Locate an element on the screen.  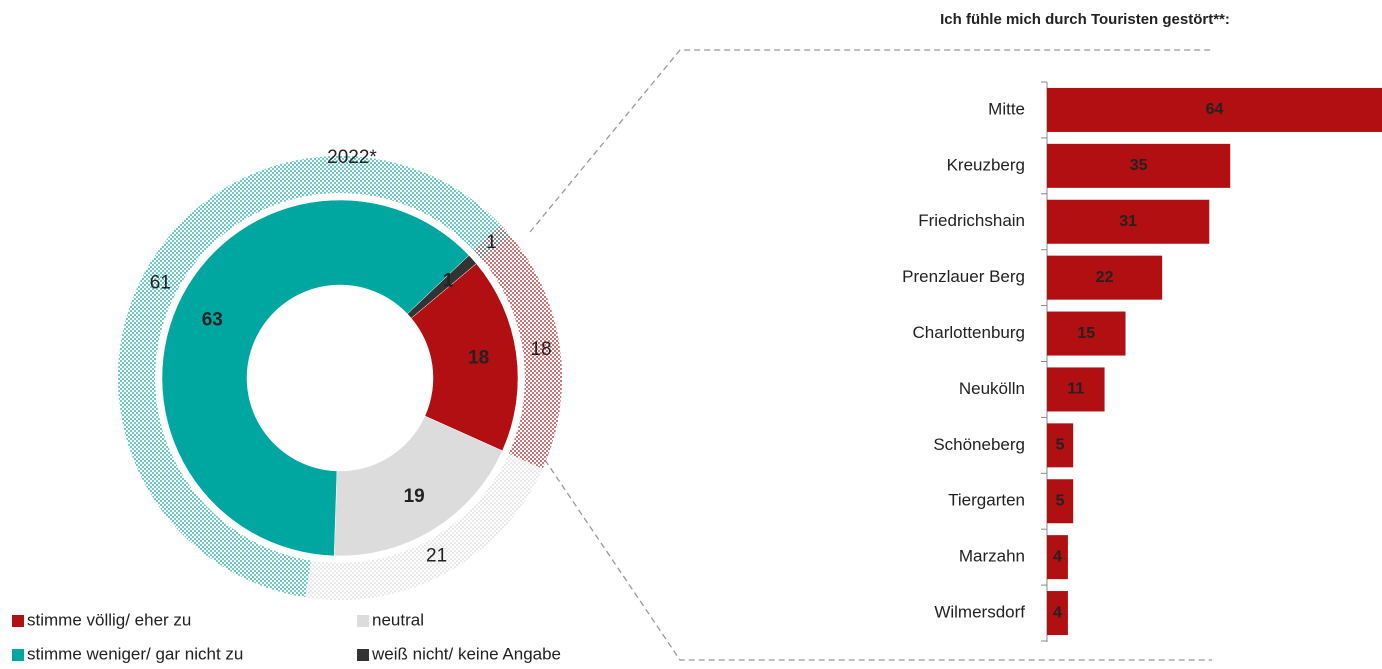
category-label: Wilmersdorf is located at coordinates (979, 612).